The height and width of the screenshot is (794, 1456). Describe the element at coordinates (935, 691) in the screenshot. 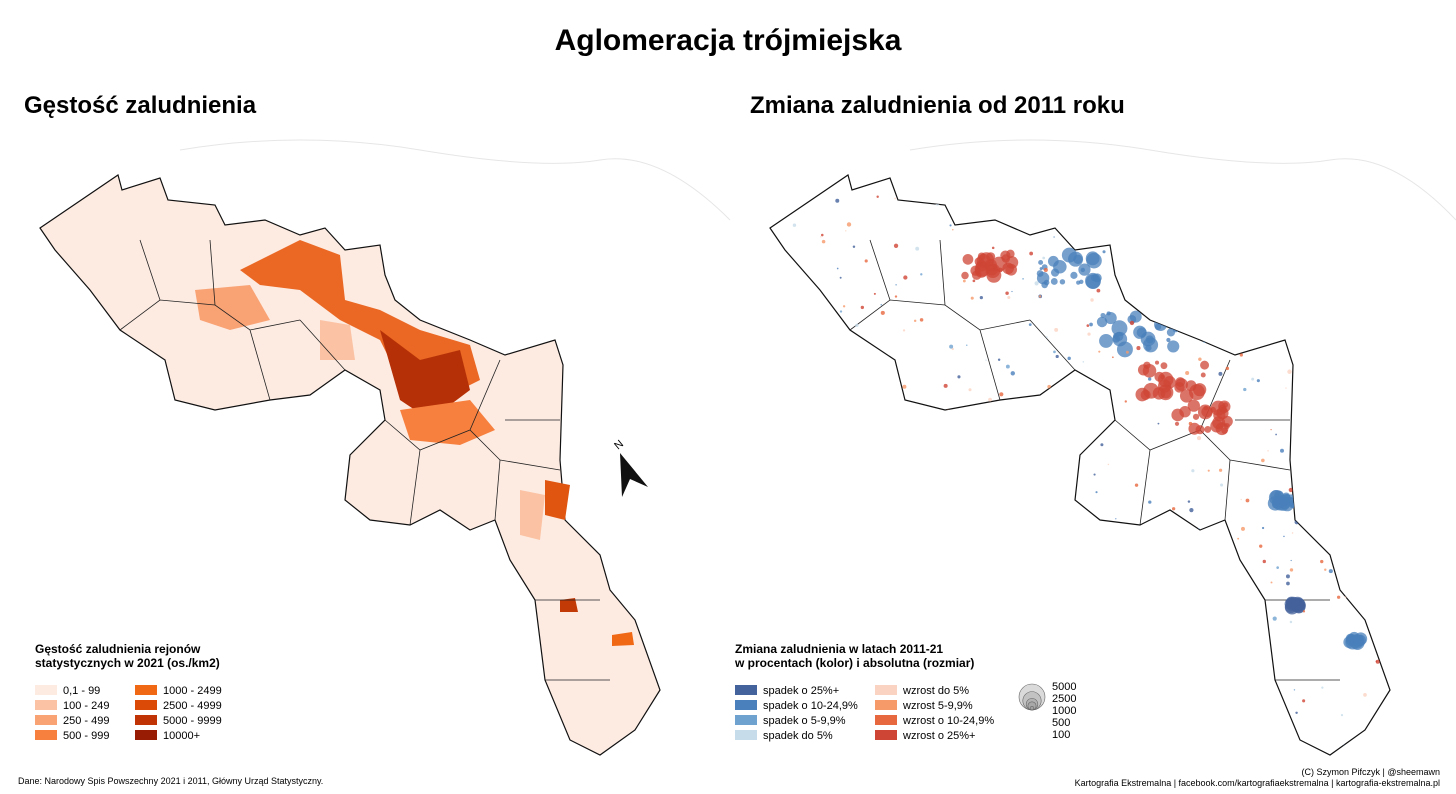

I see `legend-label: wzrost do 5%` at that location.